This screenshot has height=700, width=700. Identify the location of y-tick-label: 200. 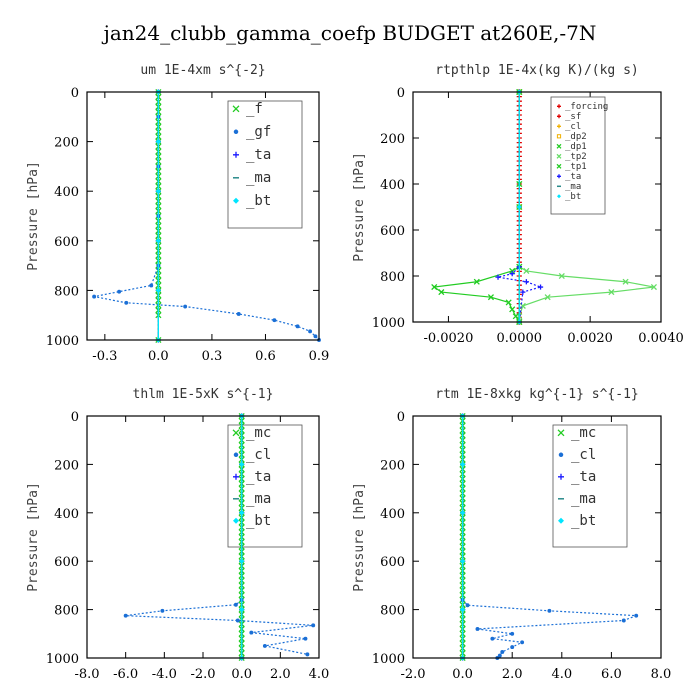
(66, 143).